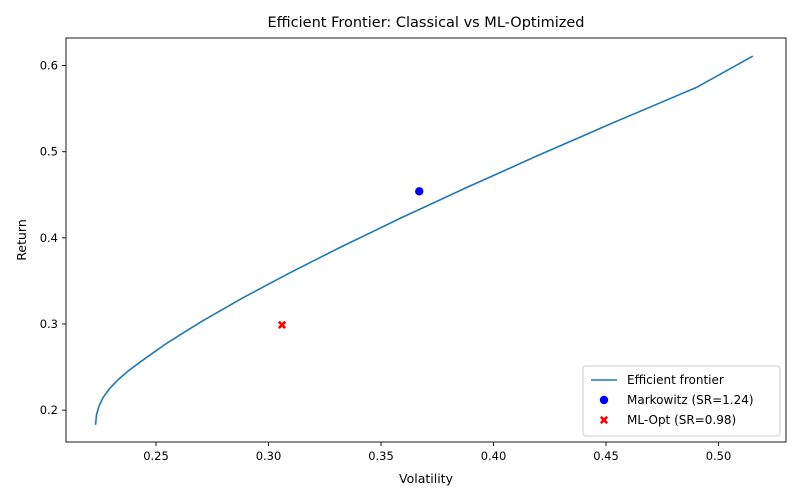 This screenshot has height=500, width=800. Describe the element at coordinates (494, 456) in the screenshot. I see `x-tick-label: 0.40` at that location.